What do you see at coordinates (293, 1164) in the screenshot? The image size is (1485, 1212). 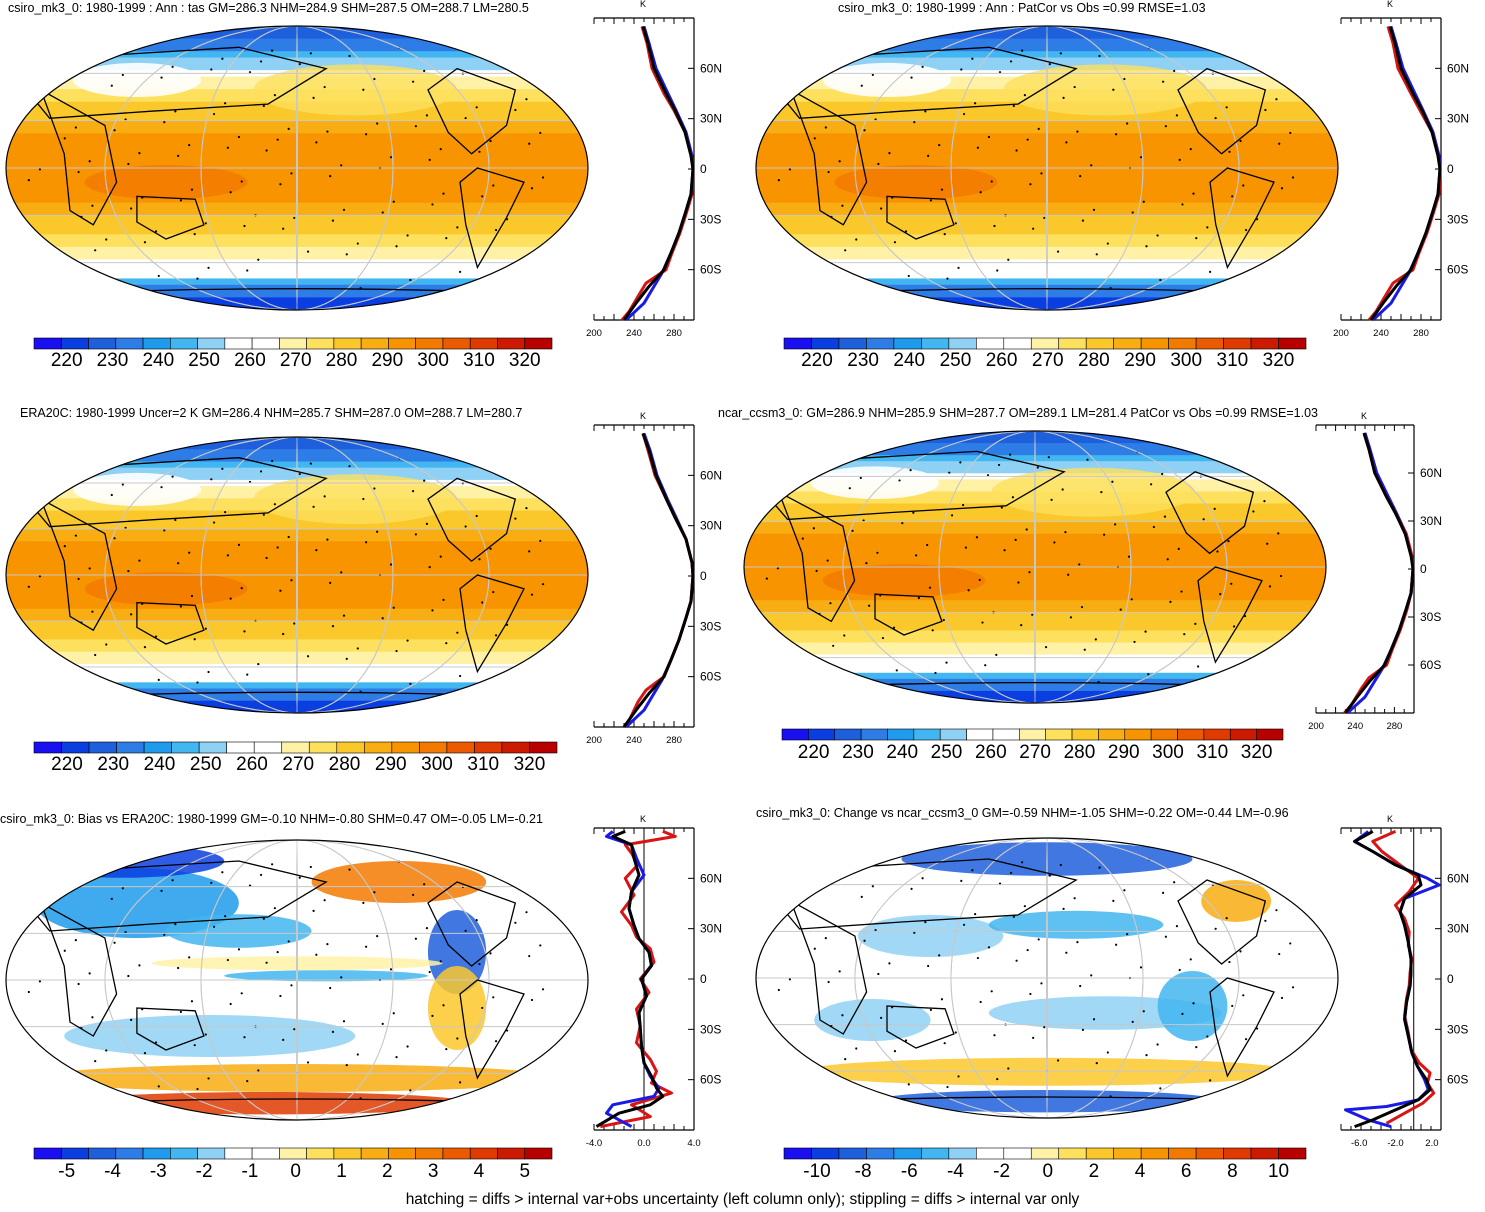 I see `colorbar-5: -5 -4 -3 -2 -1 0 1 2 3 4 5` at bounding box center [293, 1164].